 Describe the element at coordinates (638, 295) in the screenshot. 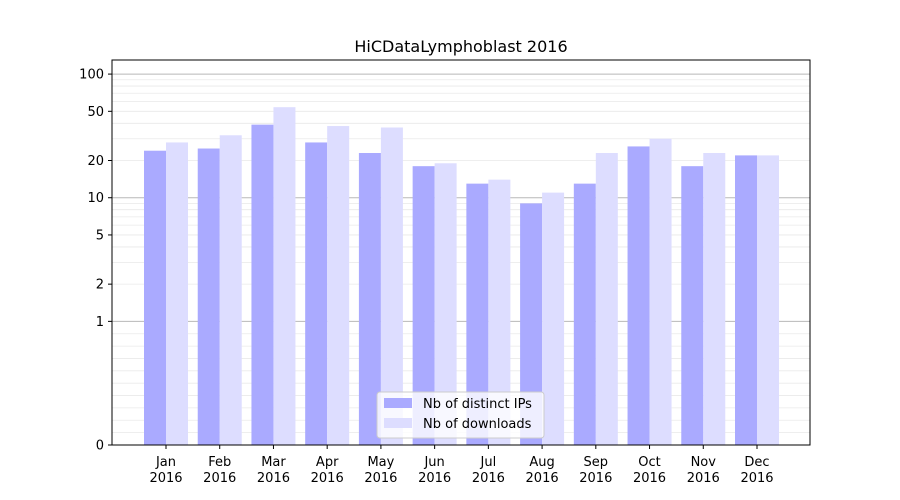

I see `bar-distinct-ips-oct` at that location.